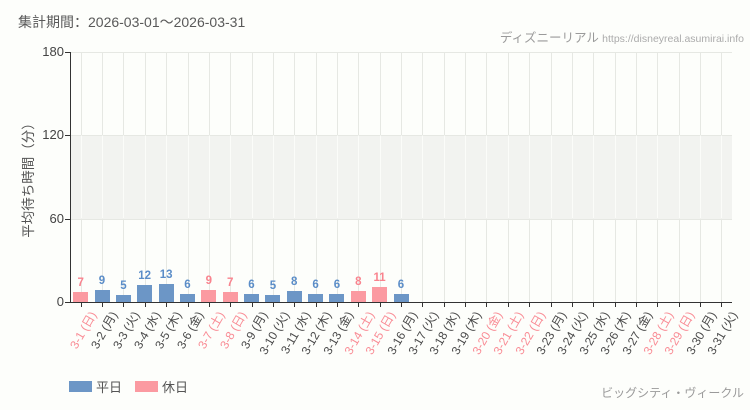 The height and width of the screenshot is (410, 750). What do you see at coordinates (70, 177) in the screenshot?
I see `y-axis-line` at bounding box center [70, 177].